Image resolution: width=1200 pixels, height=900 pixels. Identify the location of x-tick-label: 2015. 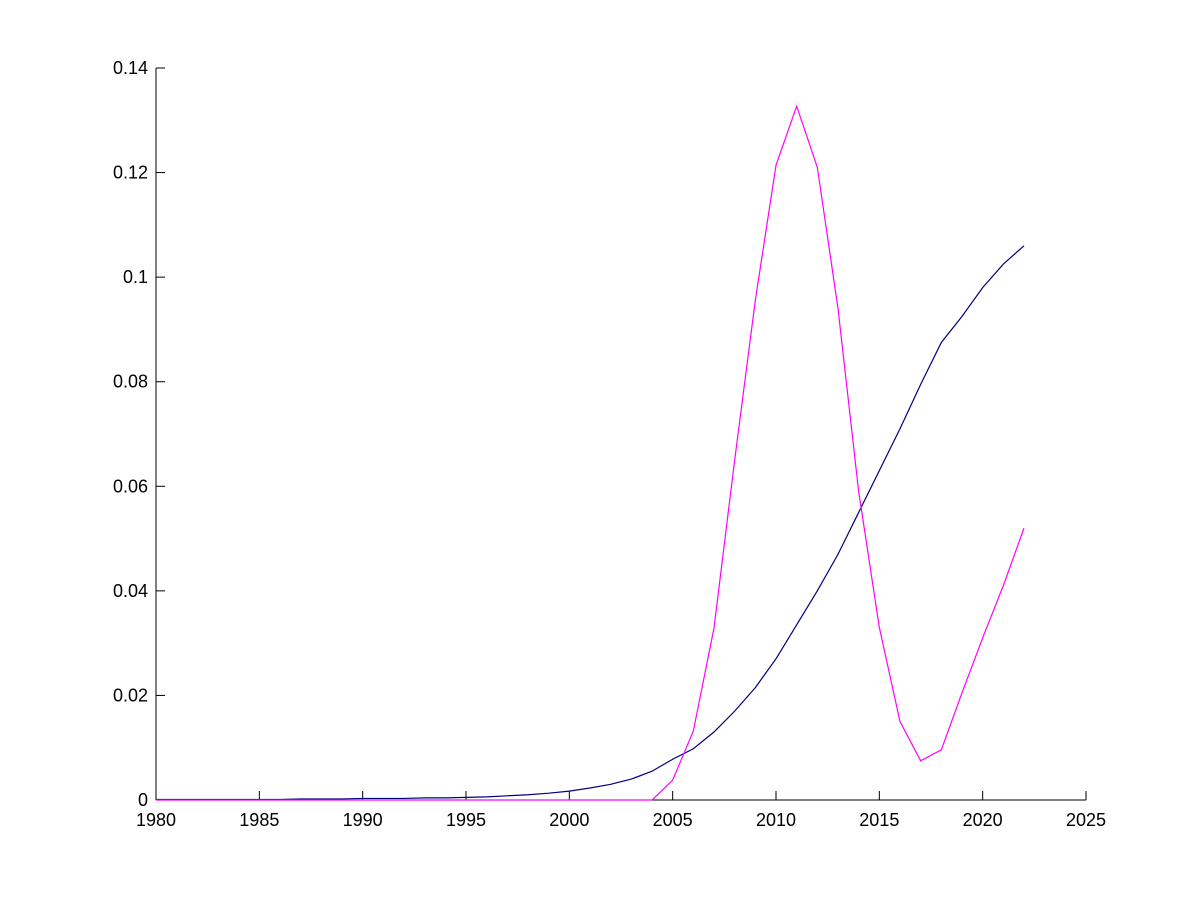
(879, 820).